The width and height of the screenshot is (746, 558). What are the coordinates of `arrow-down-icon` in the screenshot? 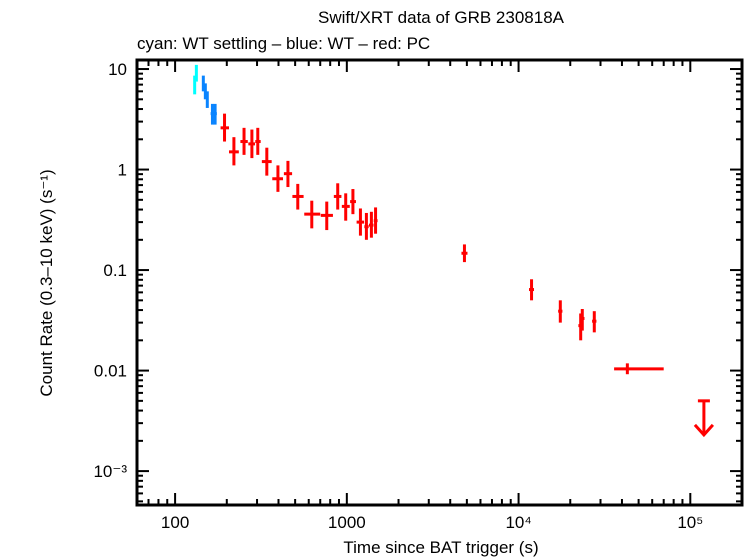 It's located at (704, 430).